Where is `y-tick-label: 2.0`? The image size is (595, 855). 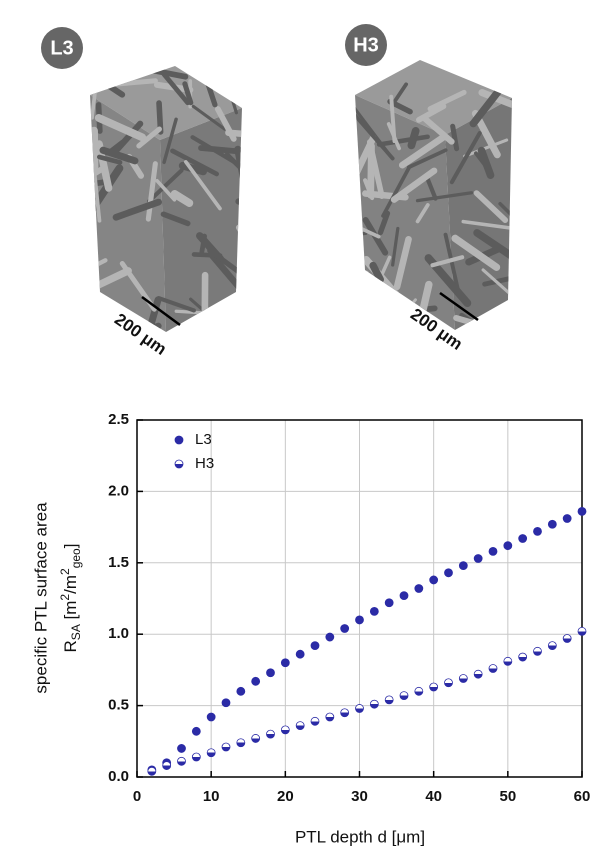 y-tick-label: 2.0 is located at coordinates (118, 490).